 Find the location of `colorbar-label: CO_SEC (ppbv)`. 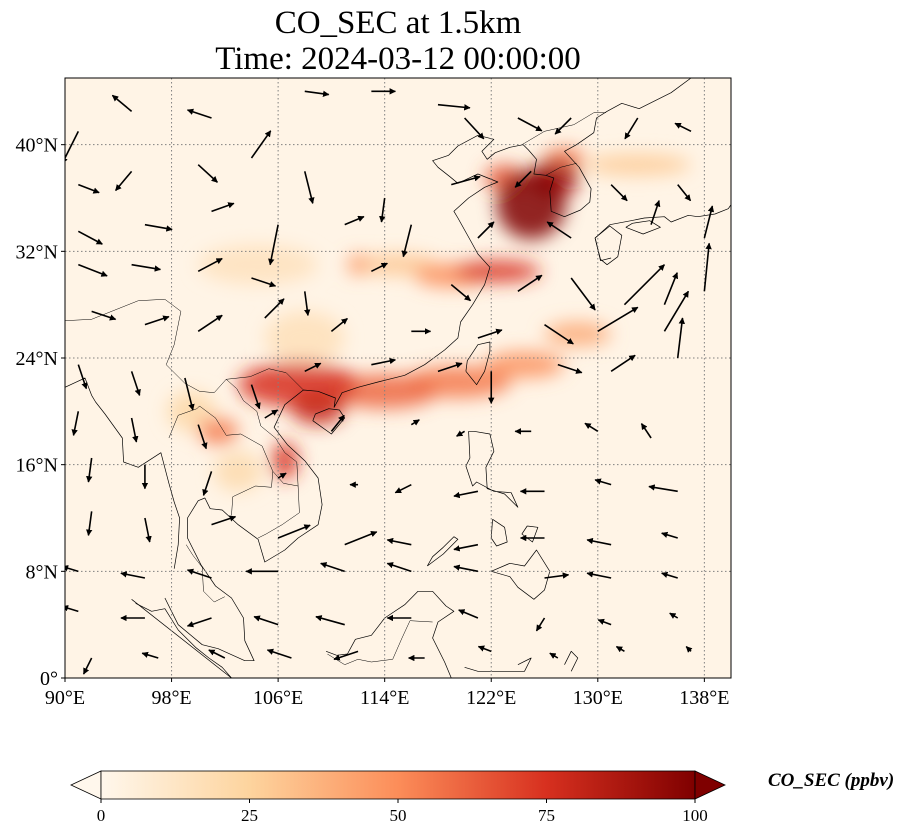

colorbar-label: CO_SEC (ppbv) is located at coordinates (831, 780).